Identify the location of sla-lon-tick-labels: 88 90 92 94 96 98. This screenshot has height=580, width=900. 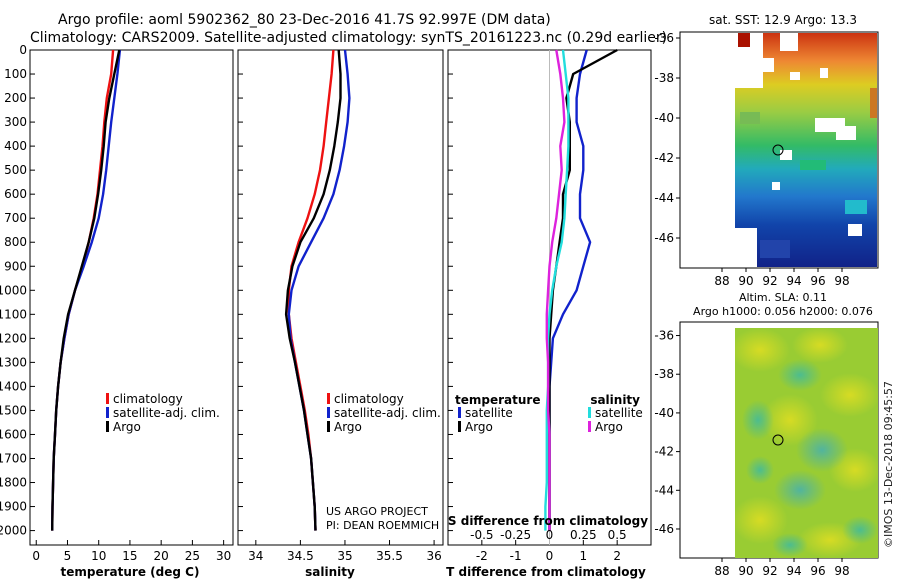
(782, 568).